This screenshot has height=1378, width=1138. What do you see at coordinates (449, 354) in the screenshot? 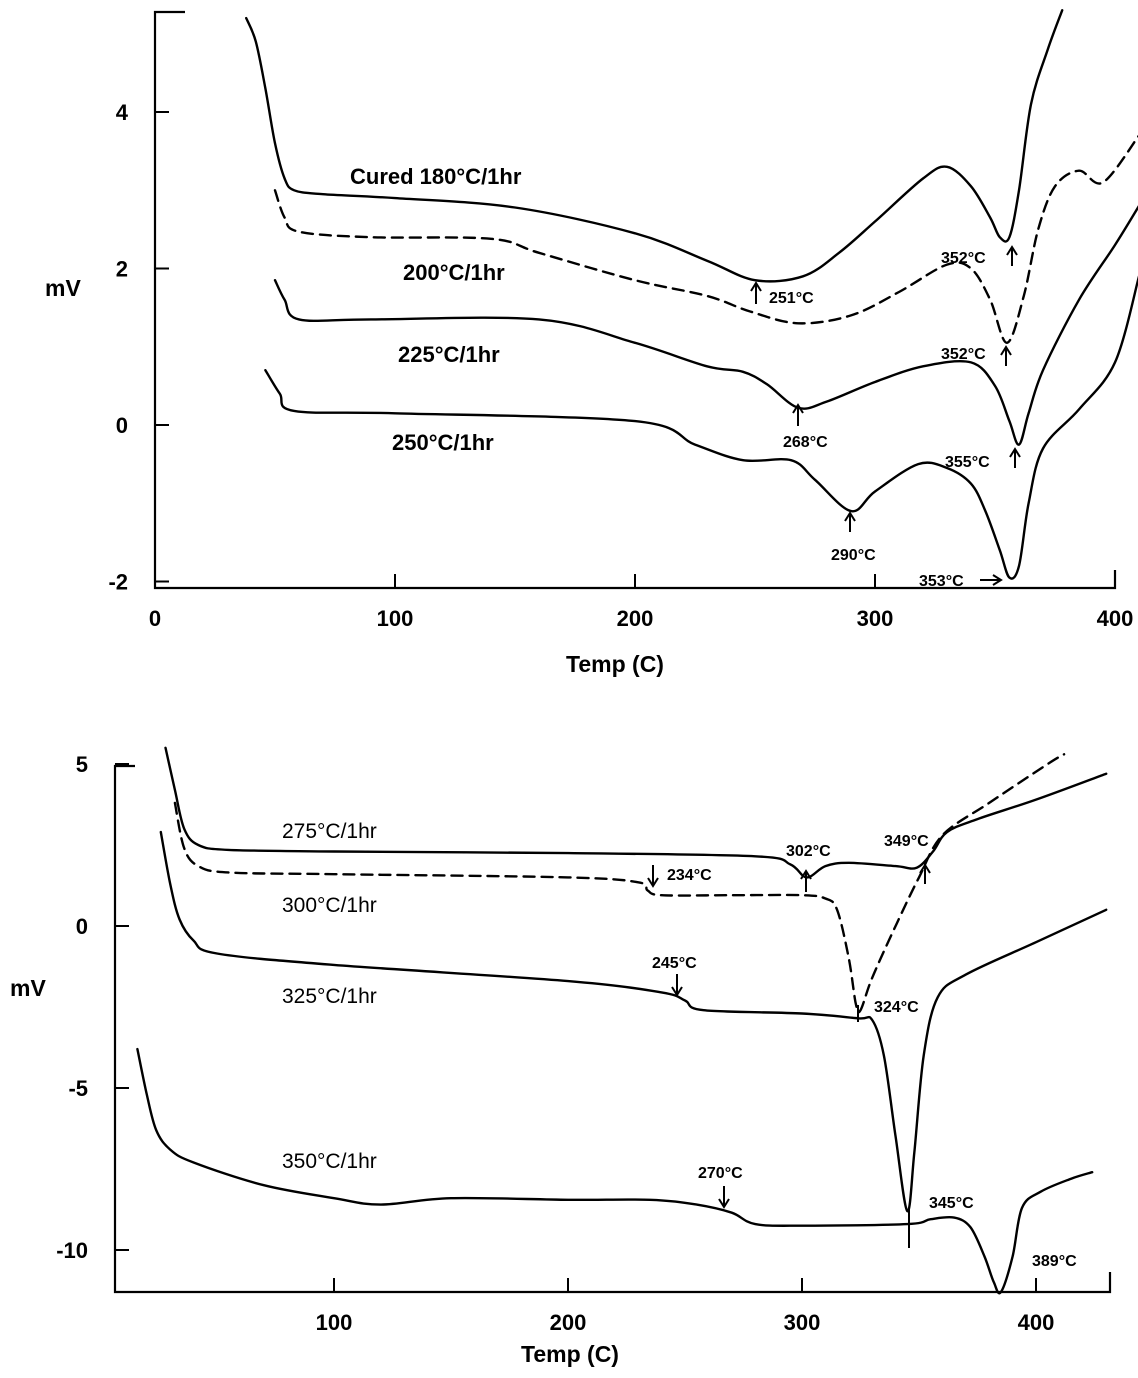
I see `series-label-225: 225°C/1hr` at bounding box center [449, 354].